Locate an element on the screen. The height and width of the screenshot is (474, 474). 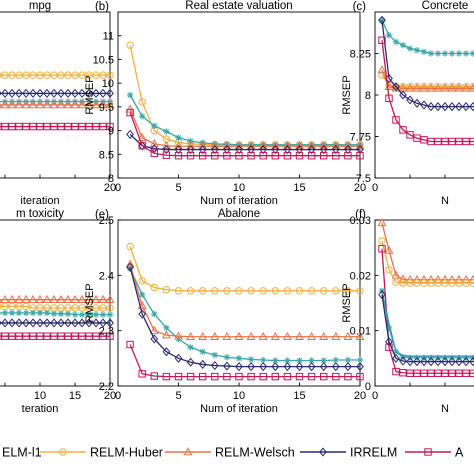
y-tick-label: 2.4 is located at coordinates (106, 276).